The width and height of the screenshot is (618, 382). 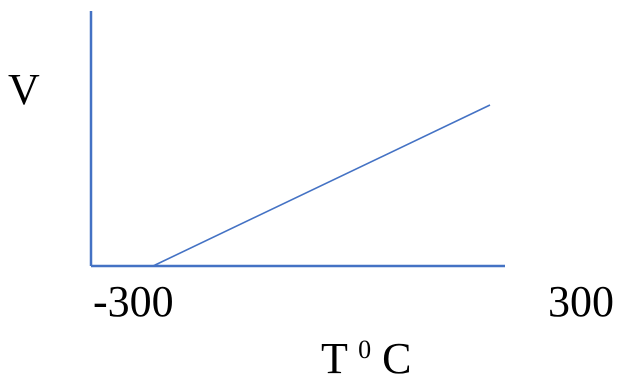 What do you see at coordinates (581, 301) in the screenshot?
I see `x-tick-label-max: 300` at bounding box center [581, 301].